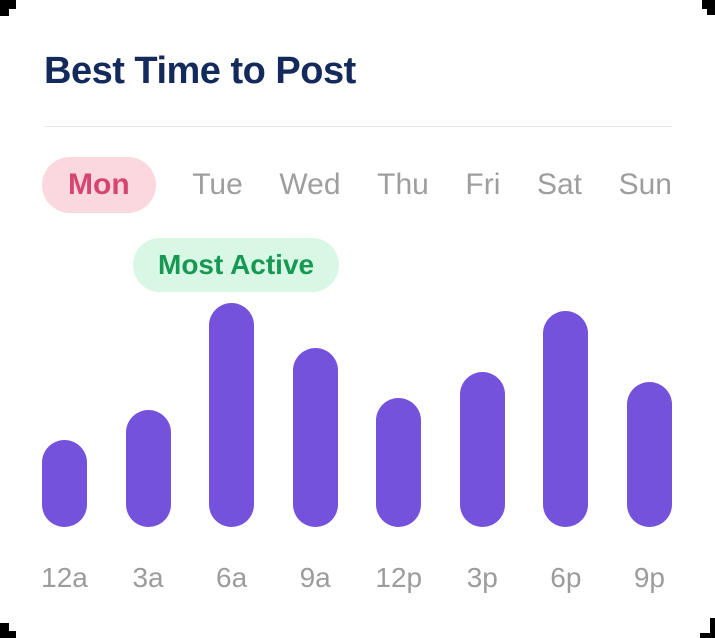 Image resolution: width=715 pixels, height=638 pixels. I want to click on x-axis-label-3a: 3a, so click(148, 577).